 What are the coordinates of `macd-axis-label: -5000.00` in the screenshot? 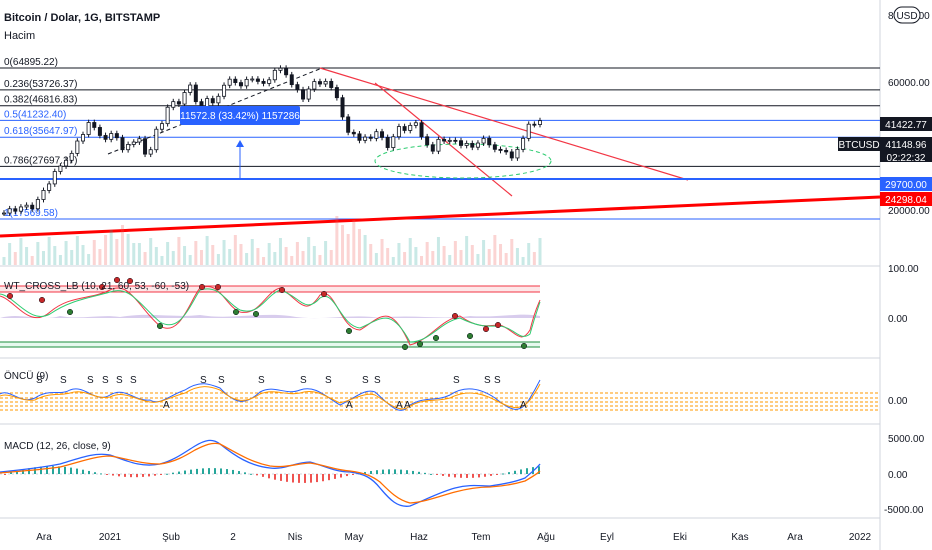 It's located at (904, 510).